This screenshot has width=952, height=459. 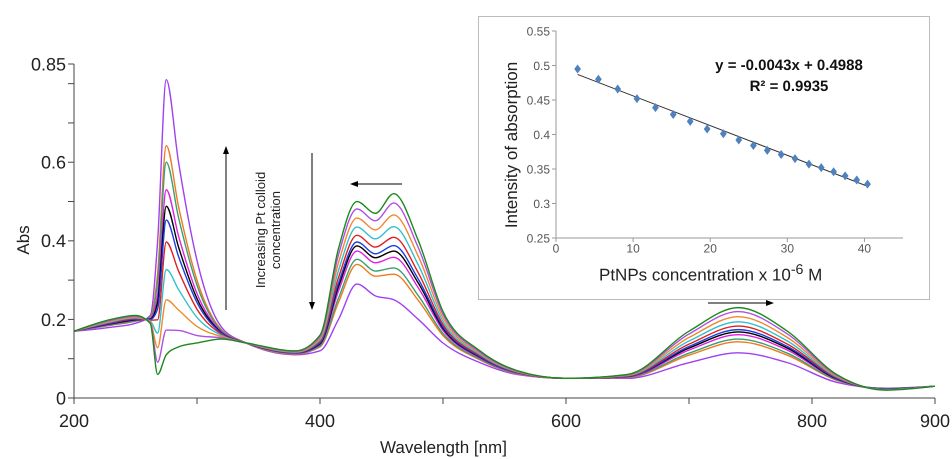 What do you see at coordinates (538, 31) in the screenshot?
I see `y-tick-label: 0.55` at bounding box center [538, 31].